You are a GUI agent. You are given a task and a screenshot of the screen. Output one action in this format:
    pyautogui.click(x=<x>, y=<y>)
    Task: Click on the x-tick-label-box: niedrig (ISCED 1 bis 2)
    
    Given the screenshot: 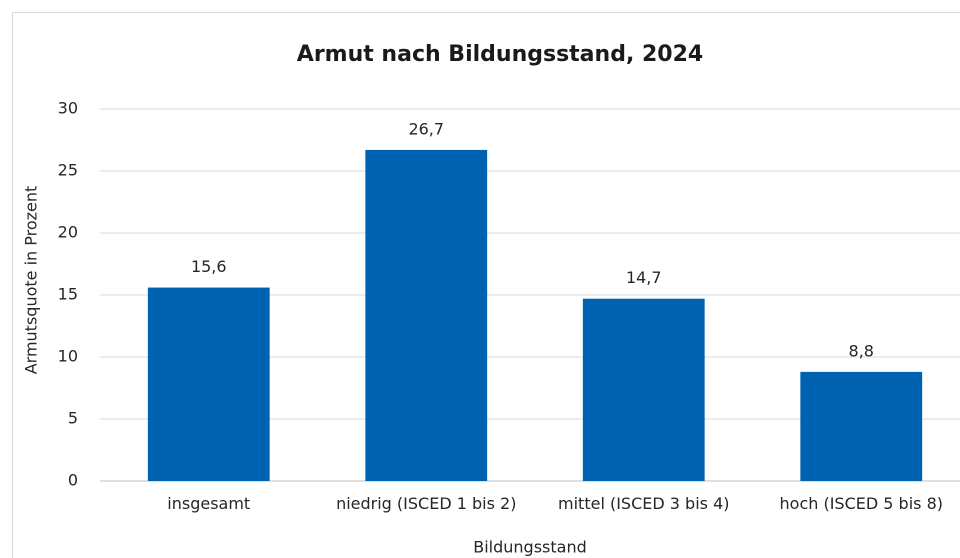 What is the action you would take?
    pyautogui.click(x=426, y=503)
    